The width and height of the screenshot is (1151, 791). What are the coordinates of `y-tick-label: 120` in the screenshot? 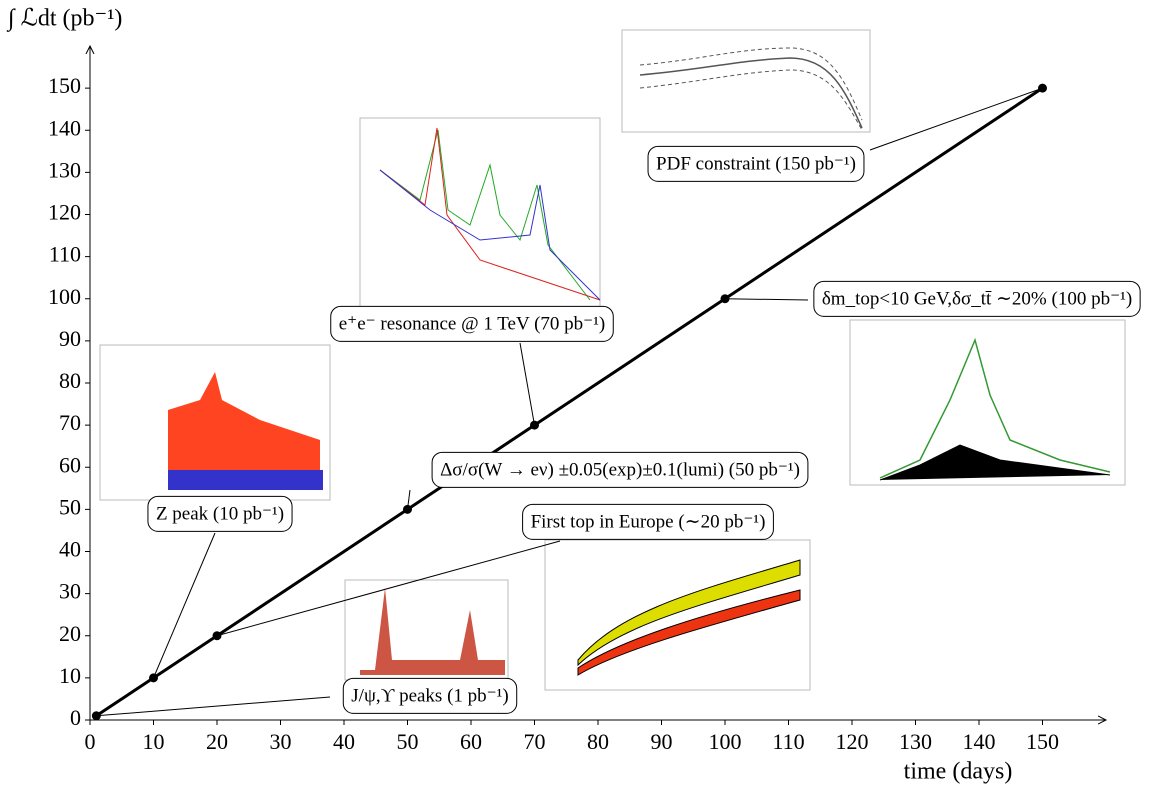 It's located at (64, 212).